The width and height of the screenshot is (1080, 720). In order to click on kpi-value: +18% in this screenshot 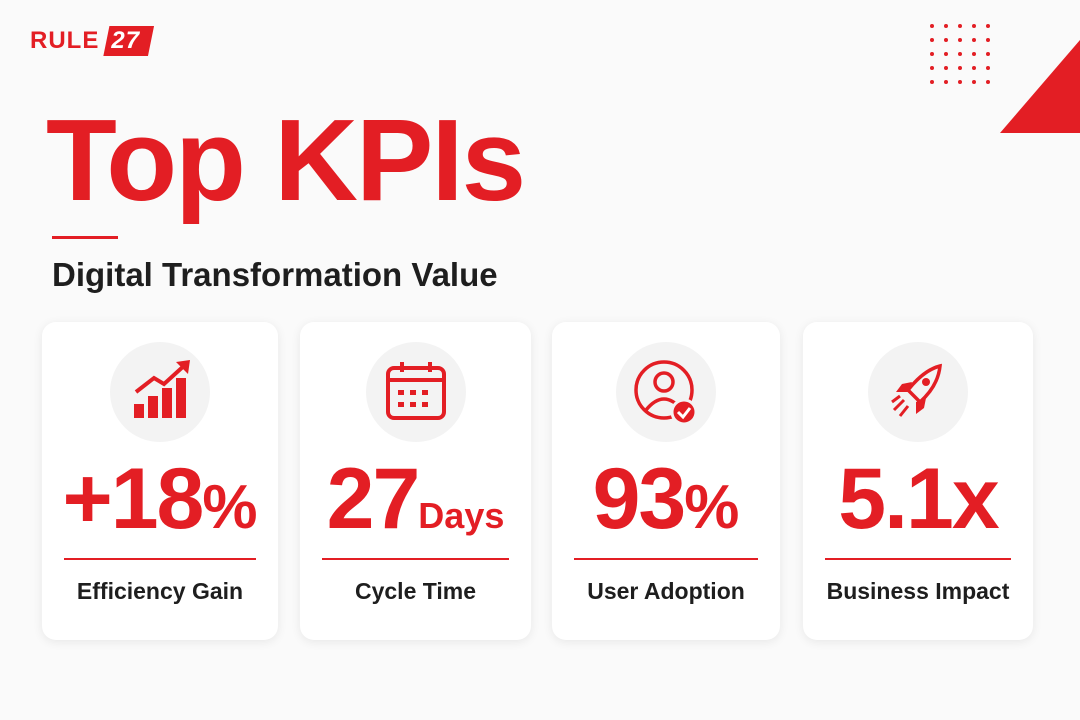, I will do `click(160, 499)`.